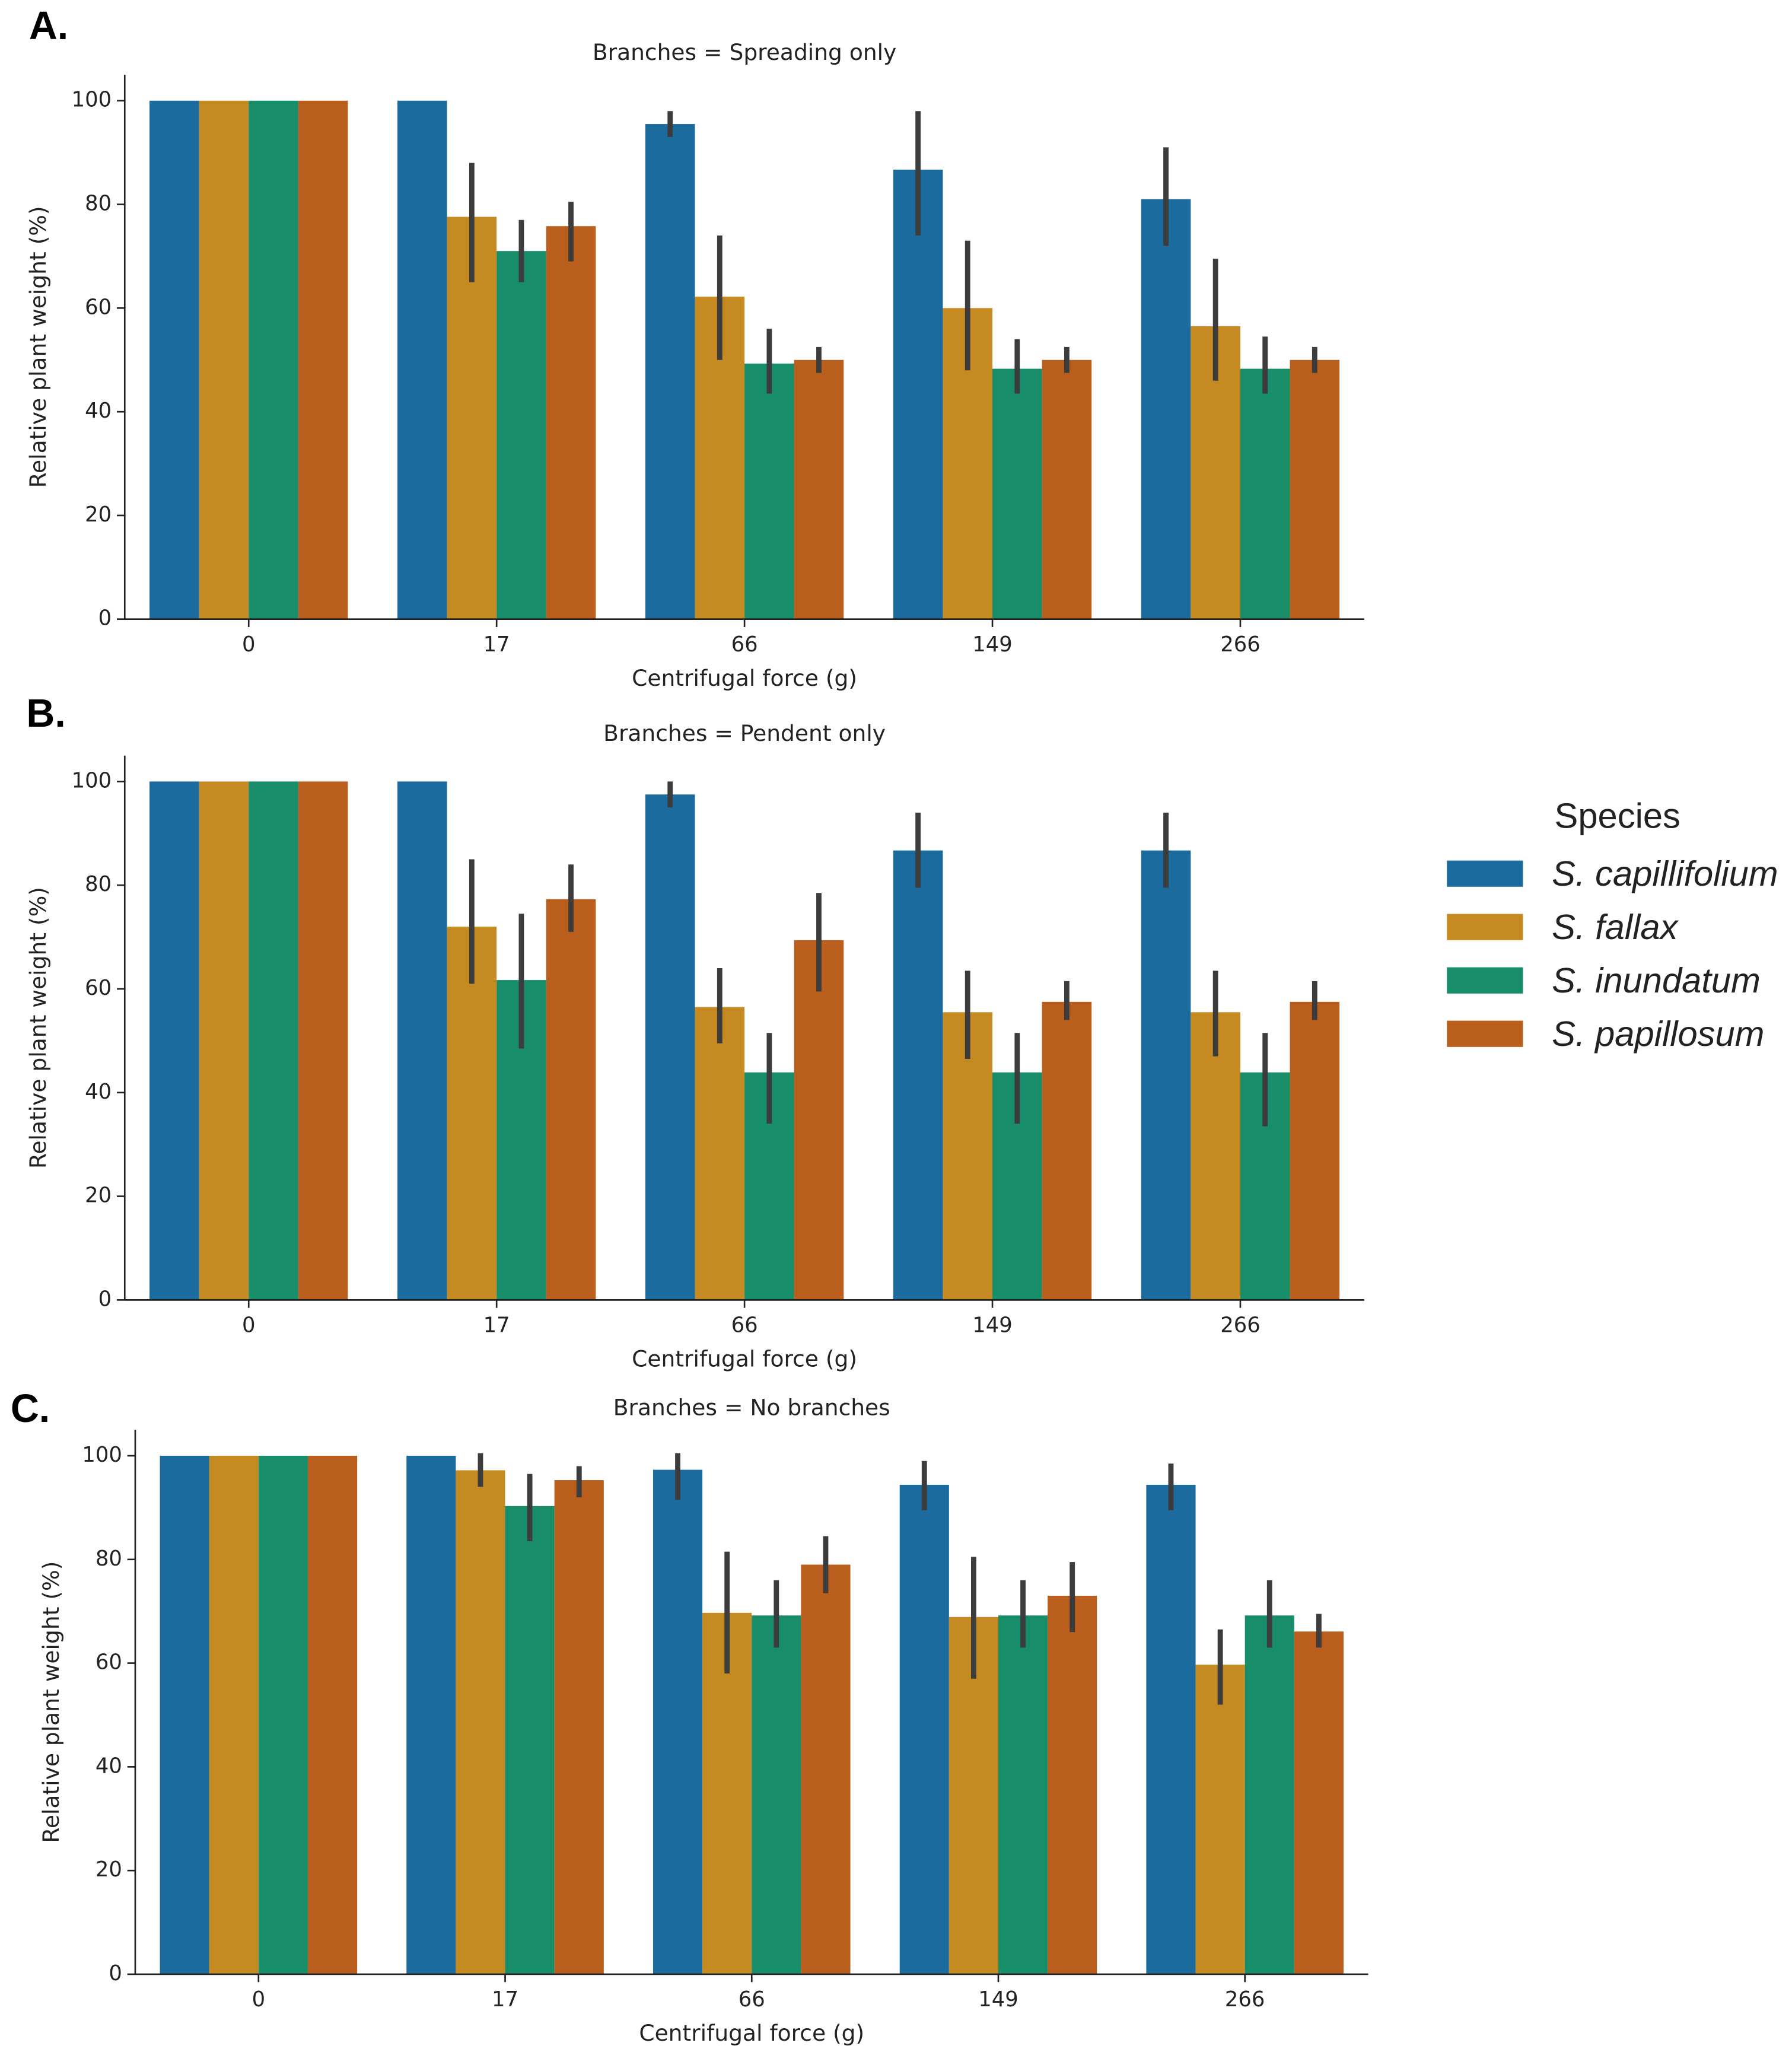 This screenshot has width=1792, height=2049. Describe the element at coordinates (745, 52) in the screenshot. I see `chart-title: Branches = Spreading only` at that location.